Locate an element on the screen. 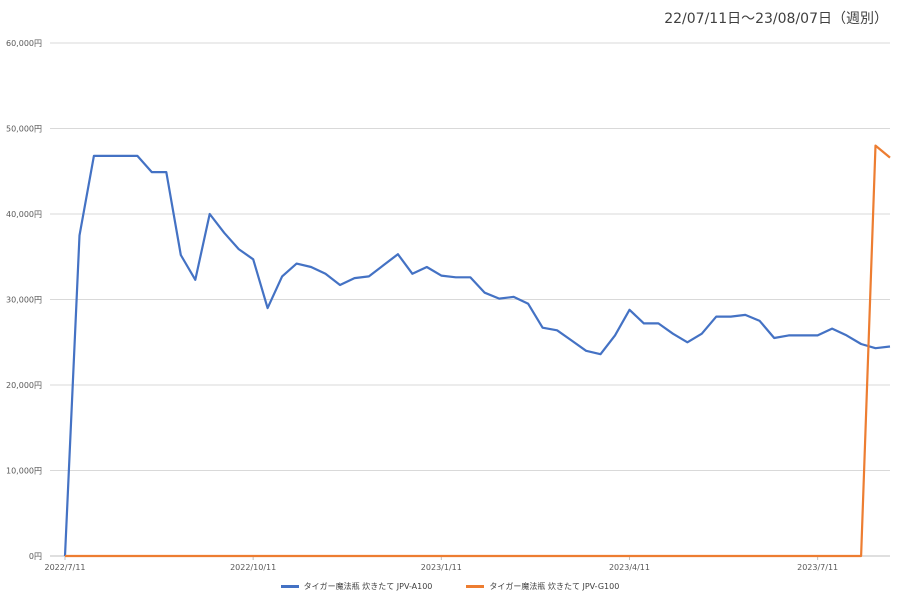 Image resolution: width=900 pixels, height=600 pixels. y-tick-label: 30,000円 is located at coordinates (24, 300).